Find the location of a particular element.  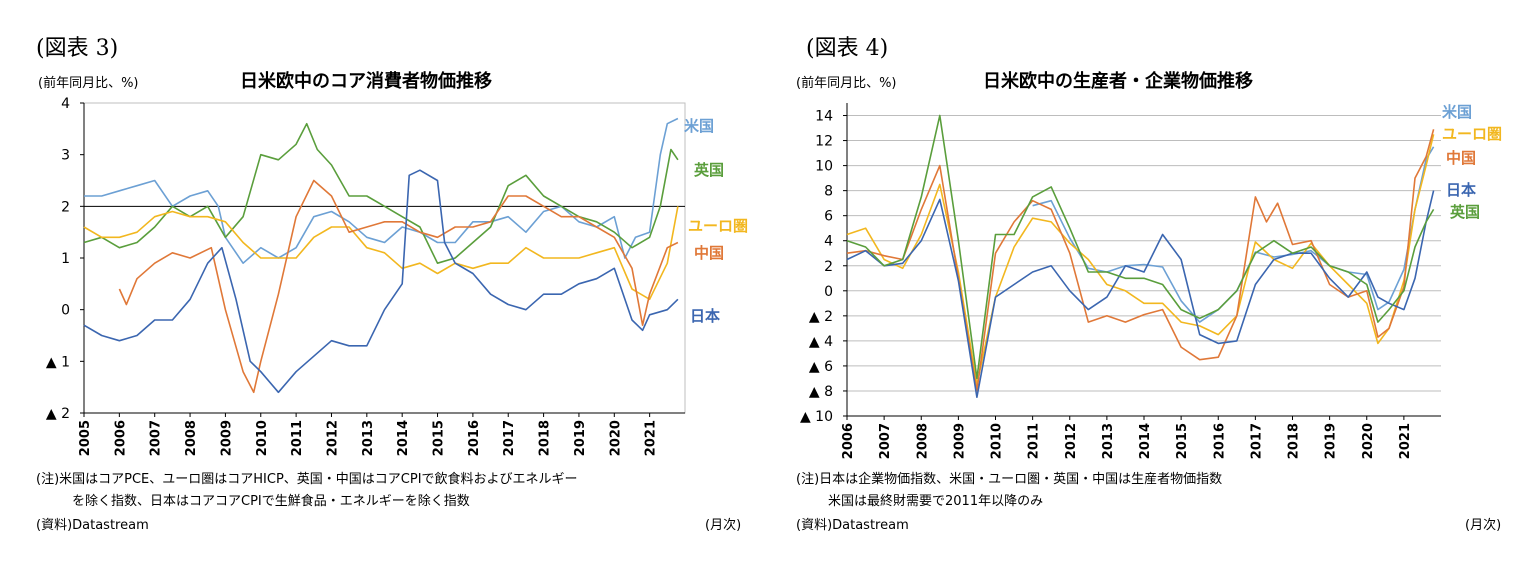

y-tick-label: ▲ 1 is located at coordinates (58, 362).